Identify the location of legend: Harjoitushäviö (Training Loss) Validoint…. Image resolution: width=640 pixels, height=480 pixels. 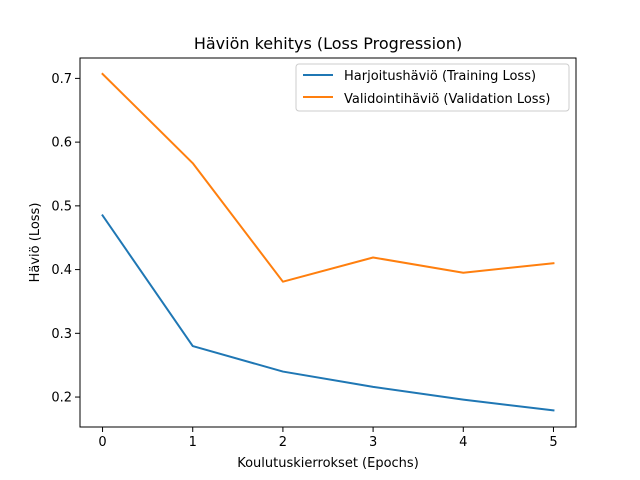
(432, 87).